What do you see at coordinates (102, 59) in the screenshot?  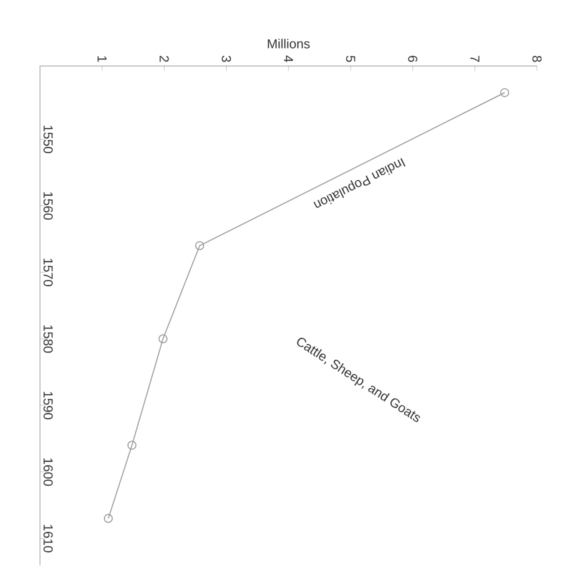 I see `x-tick-label: 1` at bounding box center [102, 59].